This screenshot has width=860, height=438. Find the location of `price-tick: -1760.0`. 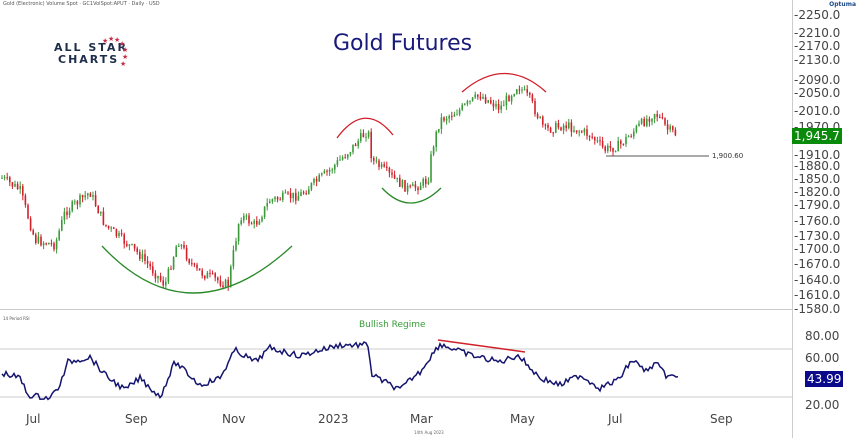

price-tick: -1760.0 is located at coordinates (817, 221).